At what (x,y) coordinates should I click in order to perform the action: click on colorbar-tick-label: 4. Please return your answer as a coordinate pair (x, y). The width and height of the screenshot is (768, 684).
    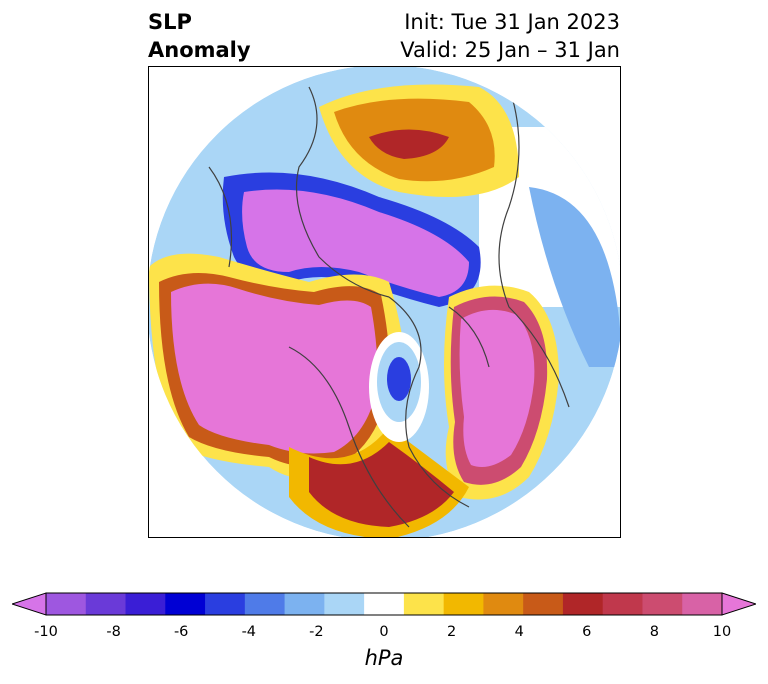
    Looking at the image, I should click on (519, 632).